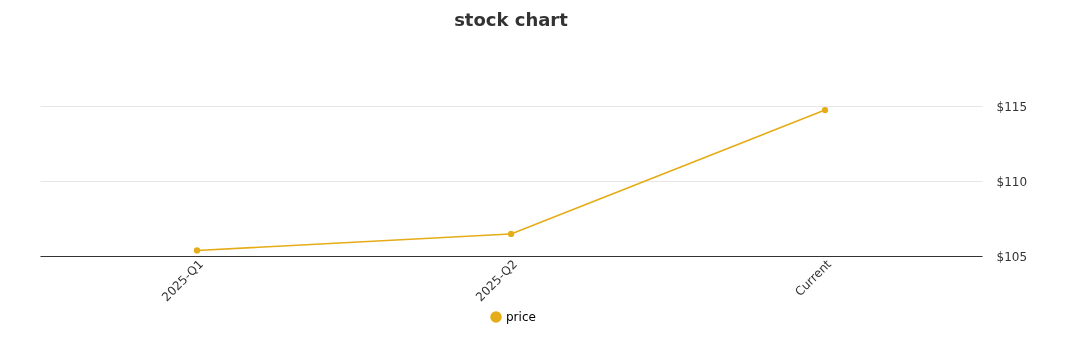 The height and width of the screenshot is (350, 1091). Describe the element at coordinates (1012, 106) in the screenshot. I see `y-tick-label: $115` at that location.